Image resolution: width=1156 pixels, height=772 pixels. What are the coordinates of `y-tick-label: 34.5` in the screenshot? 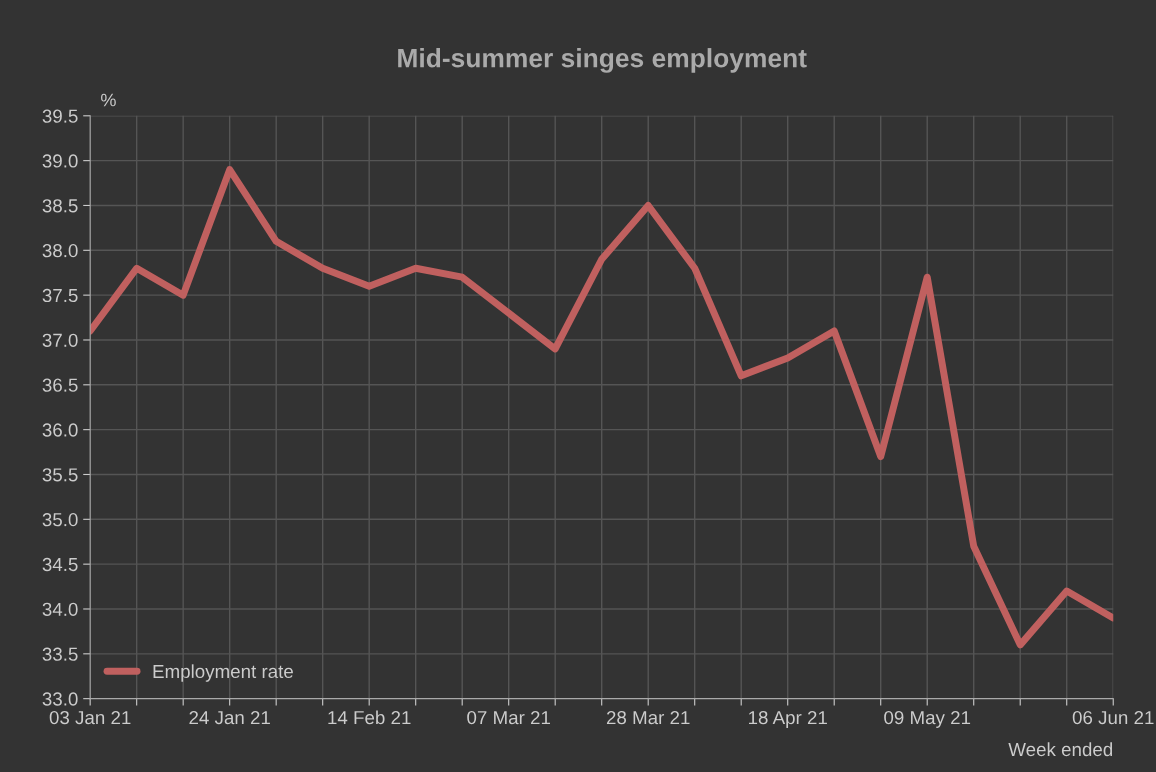 It's located at (60, 564).